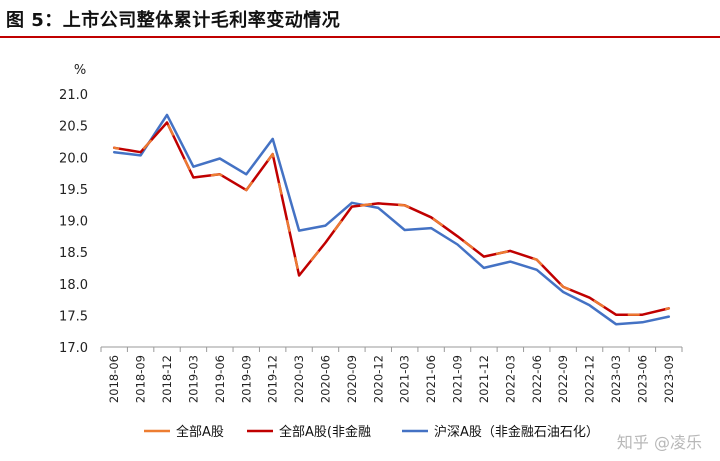 Image resolution: width=720 pixels, height=461 pixels. Describe the element at coordinates (563, 379) in the screenshot. I see `x-tick-label: 2022-09` at that location.